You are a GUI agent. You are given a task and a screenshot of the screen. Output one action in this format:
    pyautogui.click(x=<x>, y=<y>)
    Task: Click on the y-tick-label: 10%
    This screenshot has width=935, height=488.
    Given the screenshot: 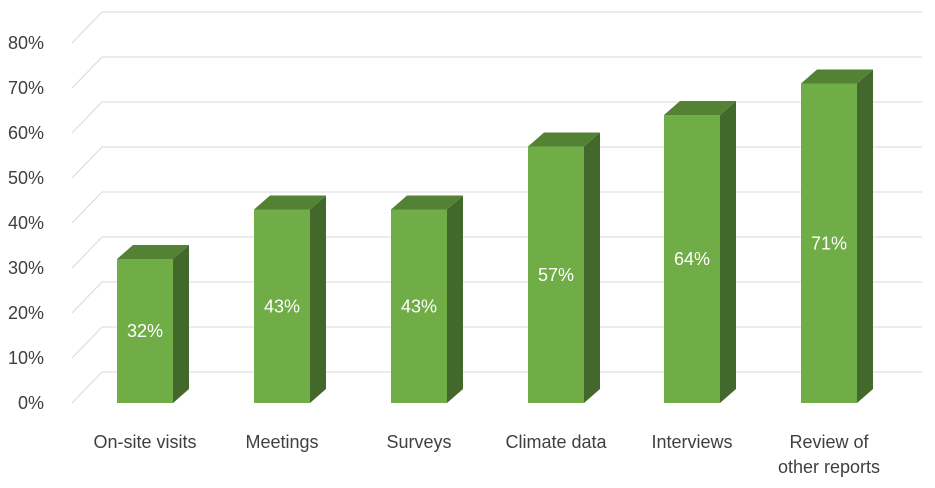 What is the action you would take?
    pyautogui.click(x=26, y=358)
    